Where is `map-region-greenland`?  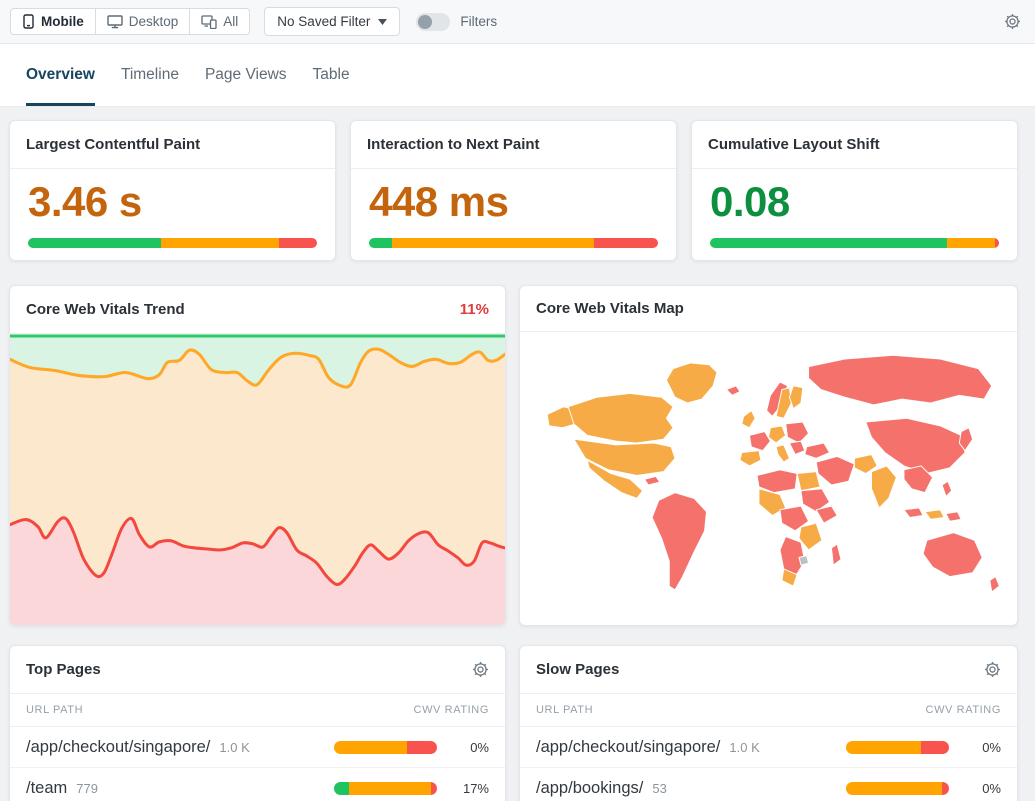 map-region-greenland is located at coordinates (691, 383).